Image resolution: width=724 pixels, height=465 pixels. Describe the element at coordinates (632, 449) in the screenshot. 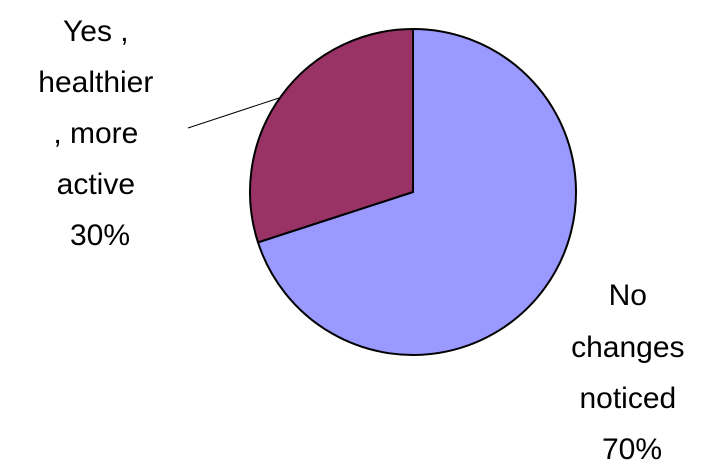

I see `slice-percent: 70%` at that location.